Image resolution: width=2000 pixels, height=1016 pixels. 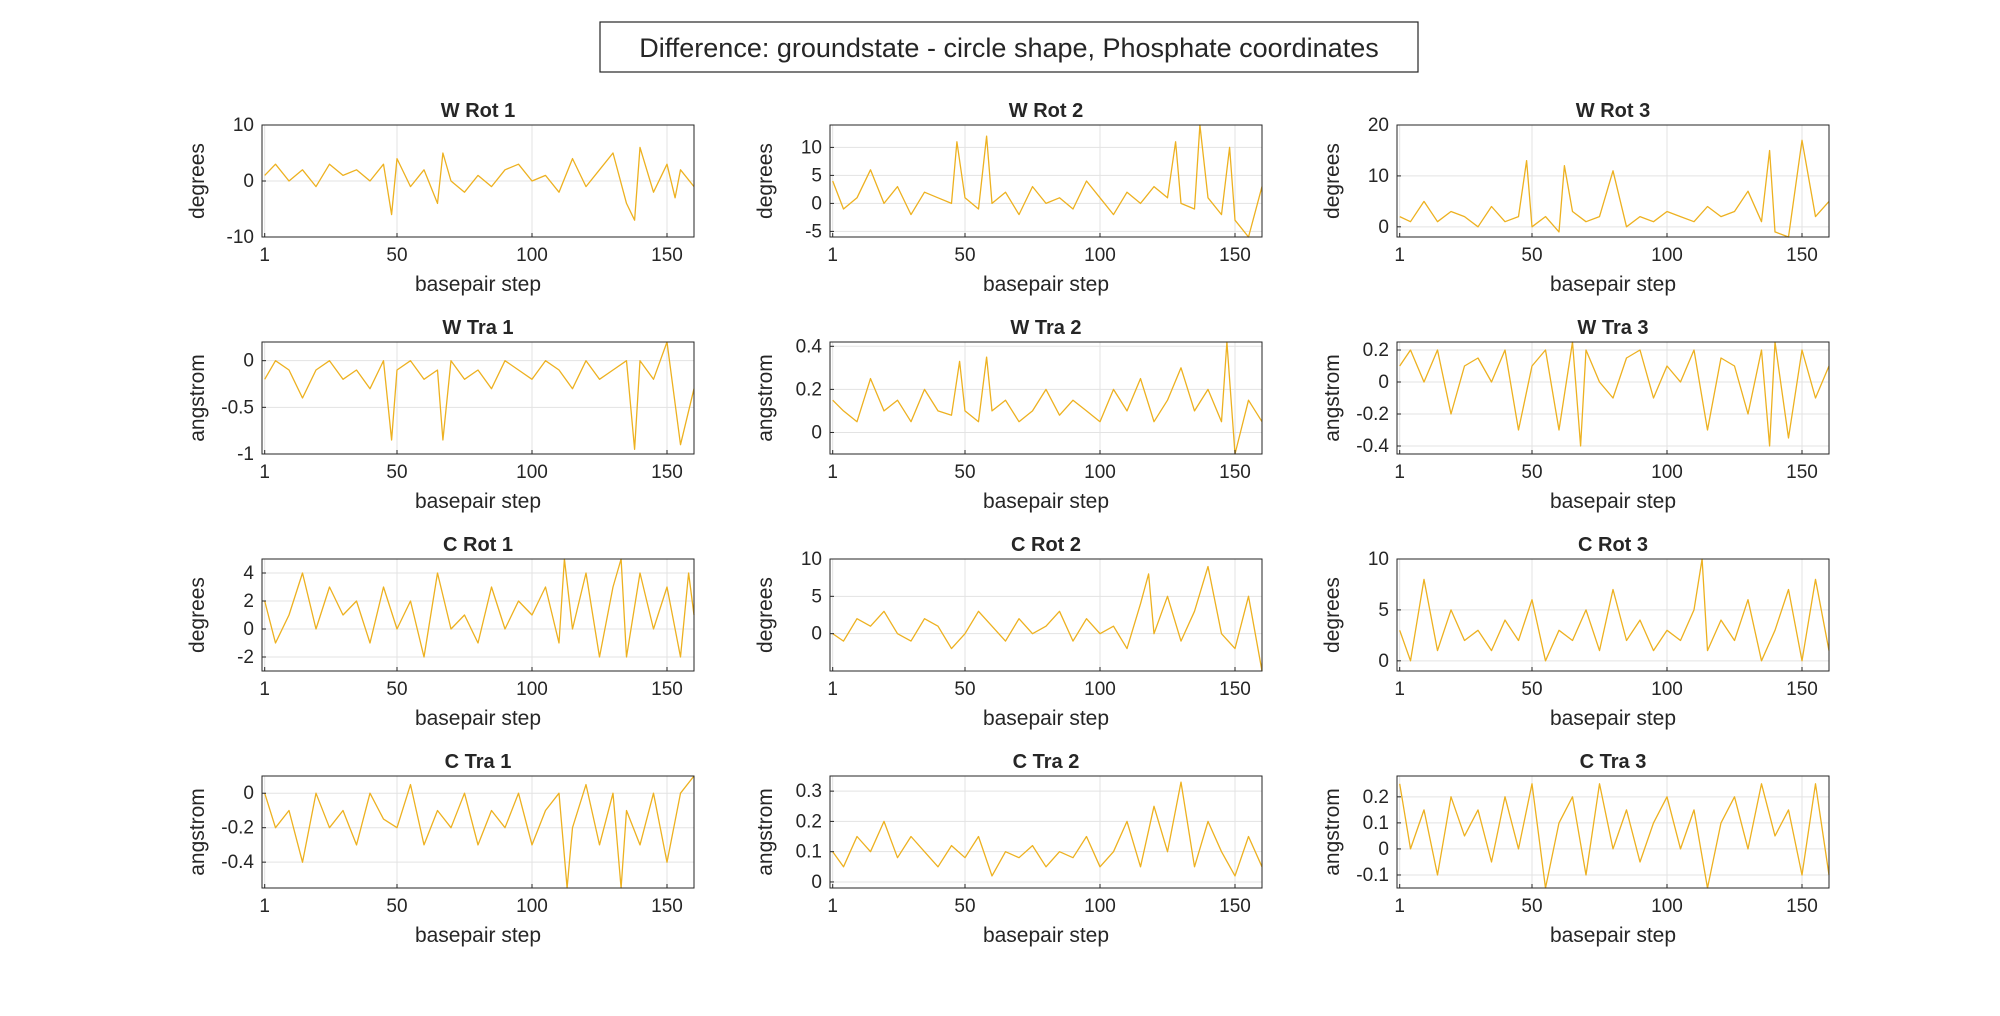 What do you see at coordinates (478, 545) in the screenshot?
I see `subplot-title: C Rot 1` at bounding box center [478, 545].